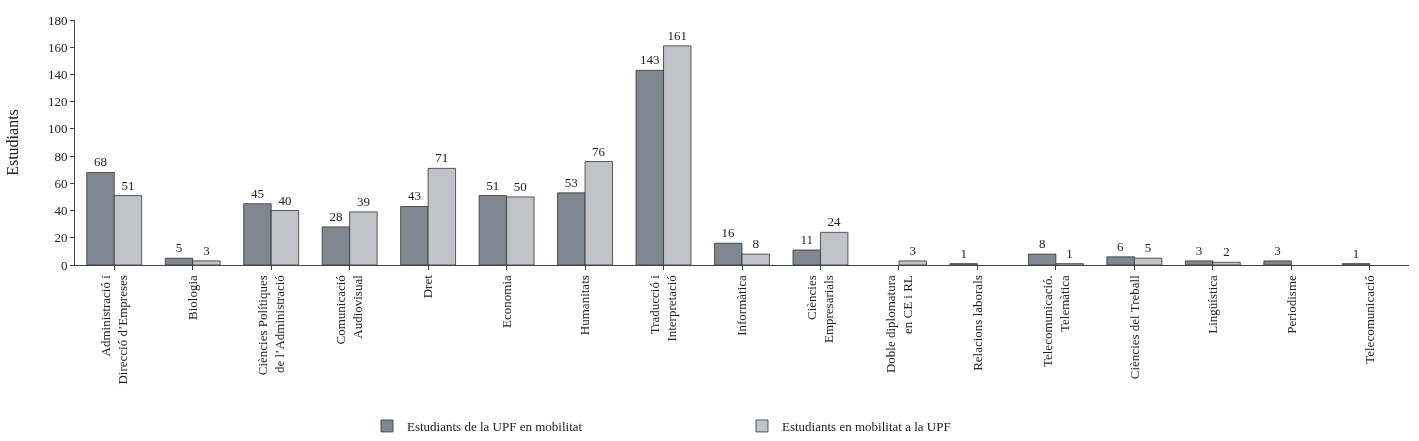 Image resolution: width=1419 pixels, height=441 pixels. What do you see at coordinates (57, 47) in the screenshot?
I see `y-tick-label: 160` at bounding box center [57, 47].